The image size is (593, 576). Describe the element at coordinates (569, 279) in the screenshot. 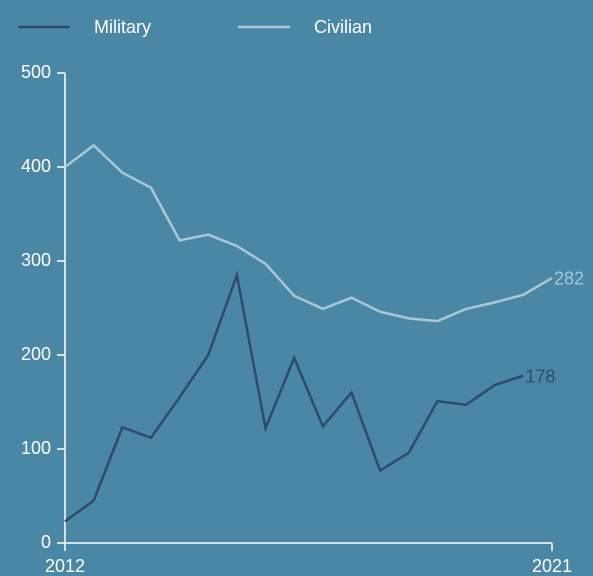

I see `end-value-label: 282` at that location.